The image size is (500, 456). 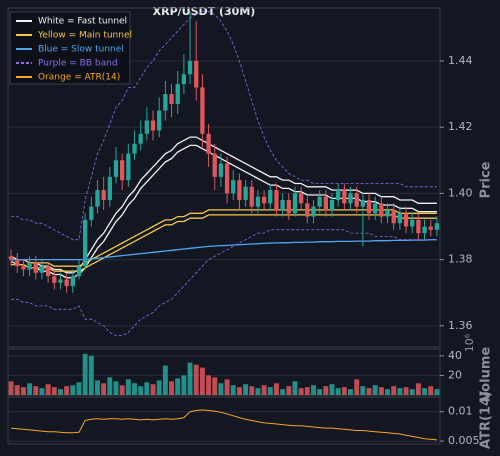 I want to click on y-tick-label: 1.42, so click(x=460, y=126).